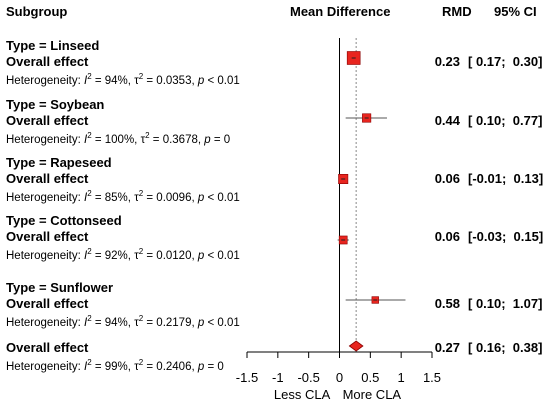 The image size is (550, 402). Describe the element at coordinates (506, 236) in the screenshot. I see `ci-value: [-0.03; 0.15]` at that location.